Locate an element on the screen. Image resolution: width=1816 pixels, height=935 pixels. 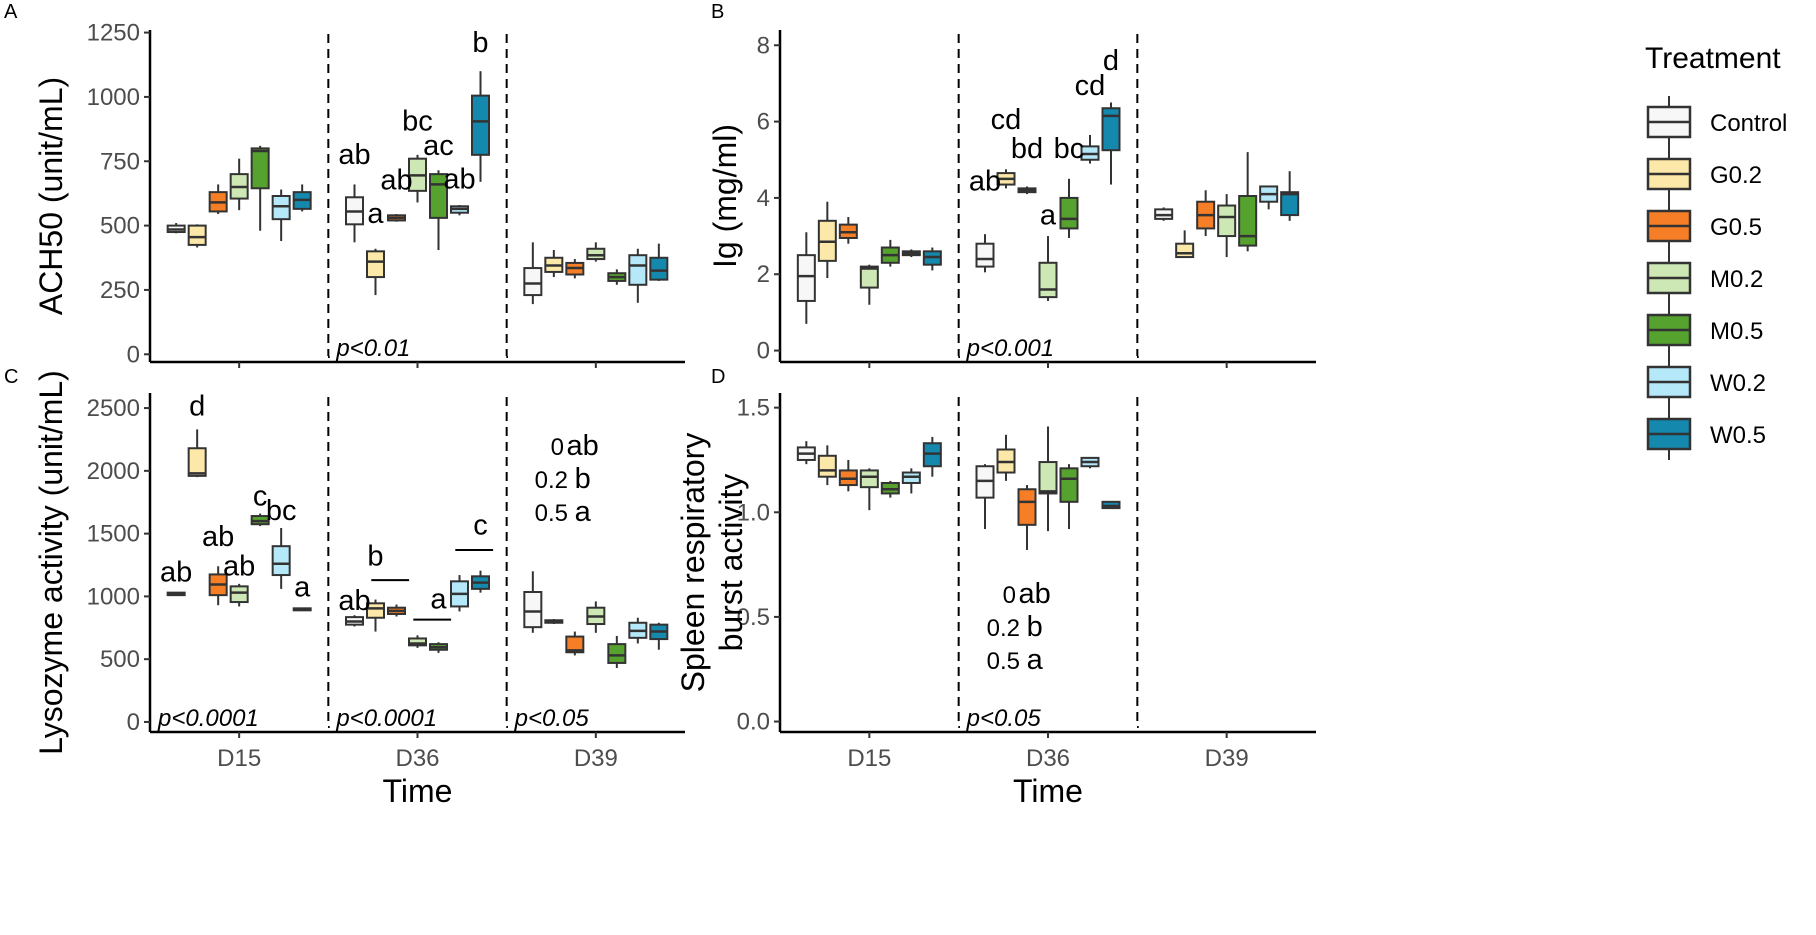
y-axis-title-line: Spleen respiratory is located at coordinates (693, 563).